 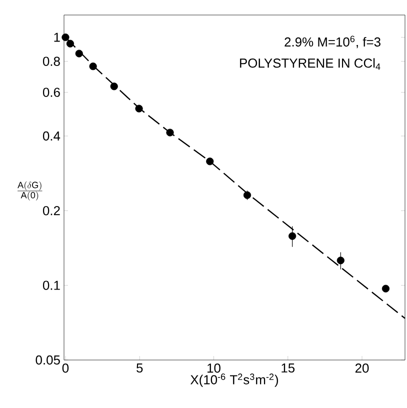 What do you see at coordinates (310, 64) in the screenshot?
I see `annotation: POLYSTYRENE IN CCl$_{4}$` at bounding box center [310, 64].